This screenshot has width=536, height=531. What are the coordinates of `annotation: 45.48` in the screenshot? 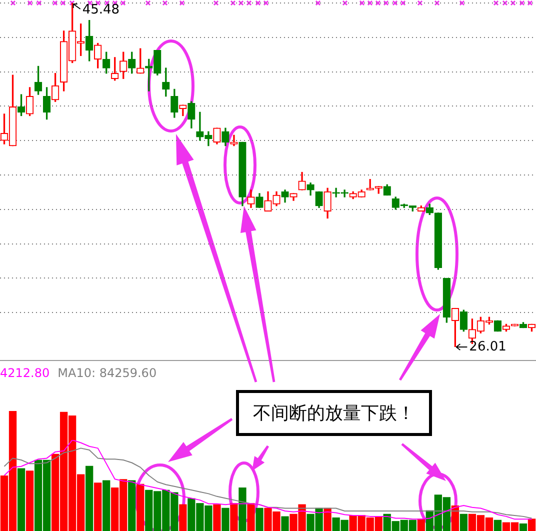 It's located at (101, 10).